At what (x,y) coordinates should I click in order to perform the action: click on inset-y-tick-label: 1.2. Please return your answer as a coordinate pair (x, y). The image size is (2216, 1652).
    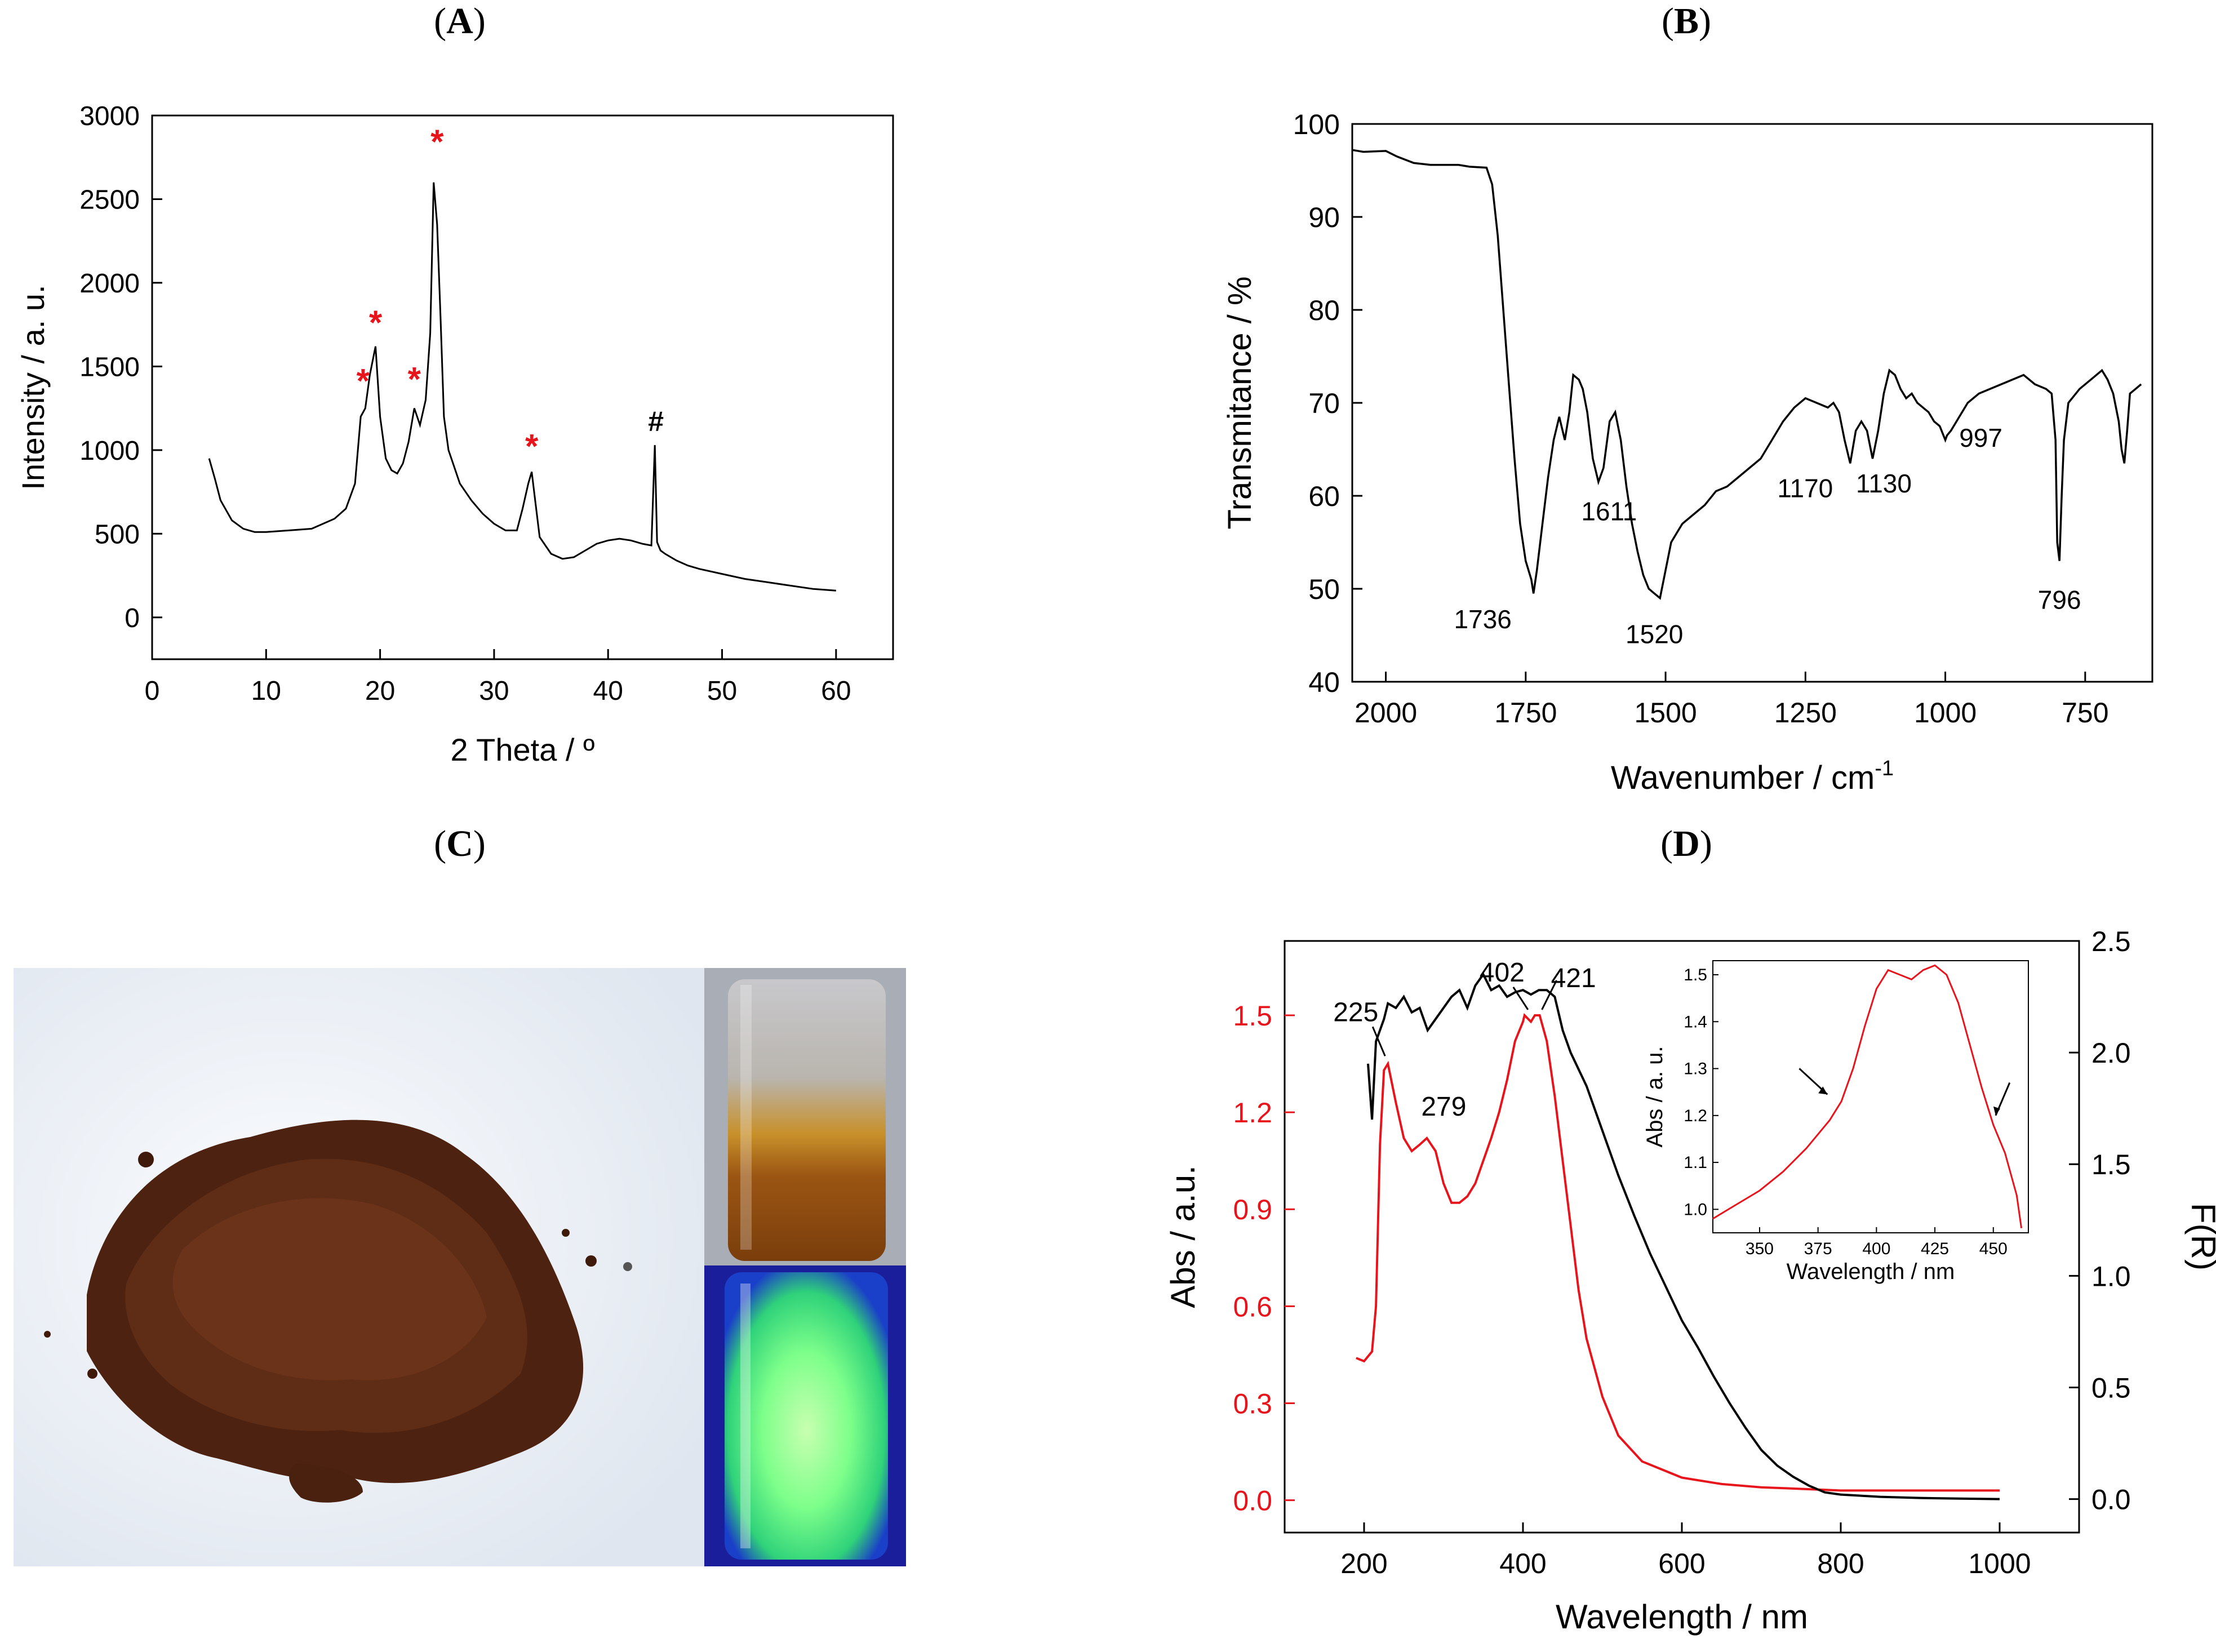
    Looking at the image, I should click on (1695, 1116).